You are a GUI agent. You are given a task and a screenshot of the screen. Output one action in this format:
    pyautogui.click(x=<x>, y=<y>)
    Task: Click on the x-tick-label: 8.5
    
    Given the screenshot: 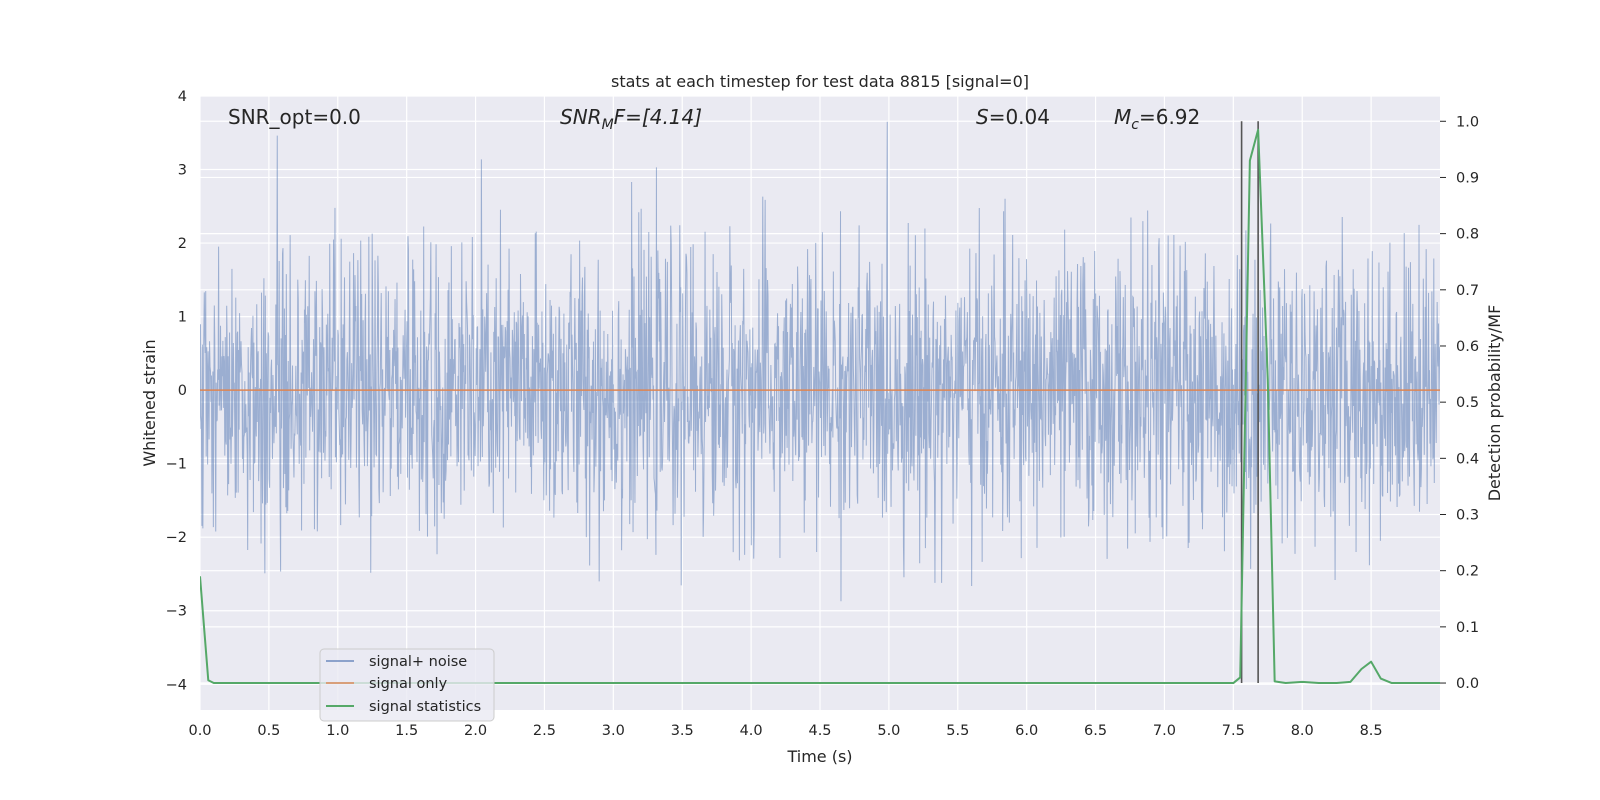 What is the action you would take?
    pyautogui.click(x=1371, y=731)
    